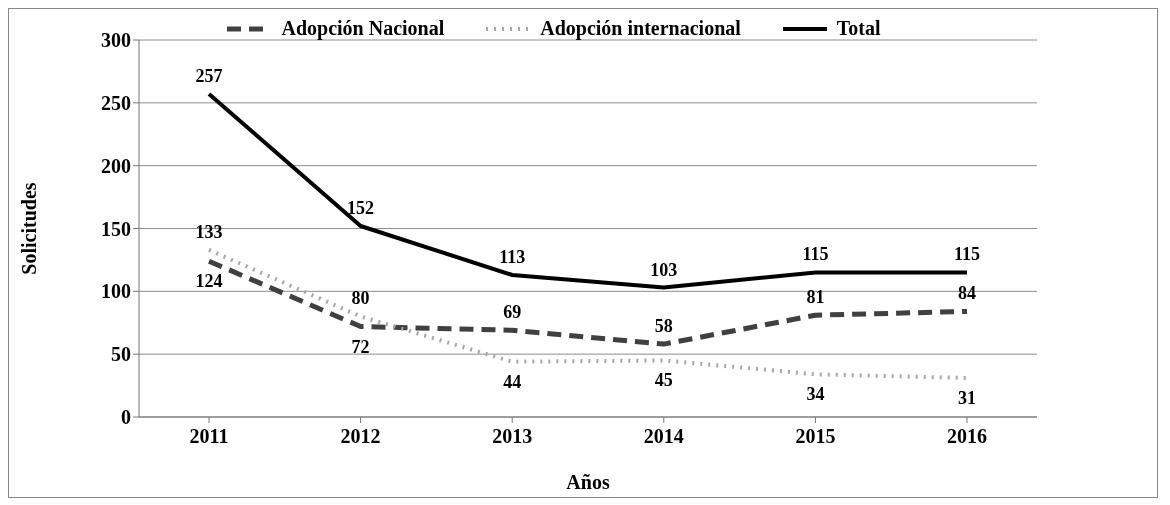  What do you see at coordinates (360, 346) in the screenshot?
I see `data-label: 72` at bounding box center [360, 346].